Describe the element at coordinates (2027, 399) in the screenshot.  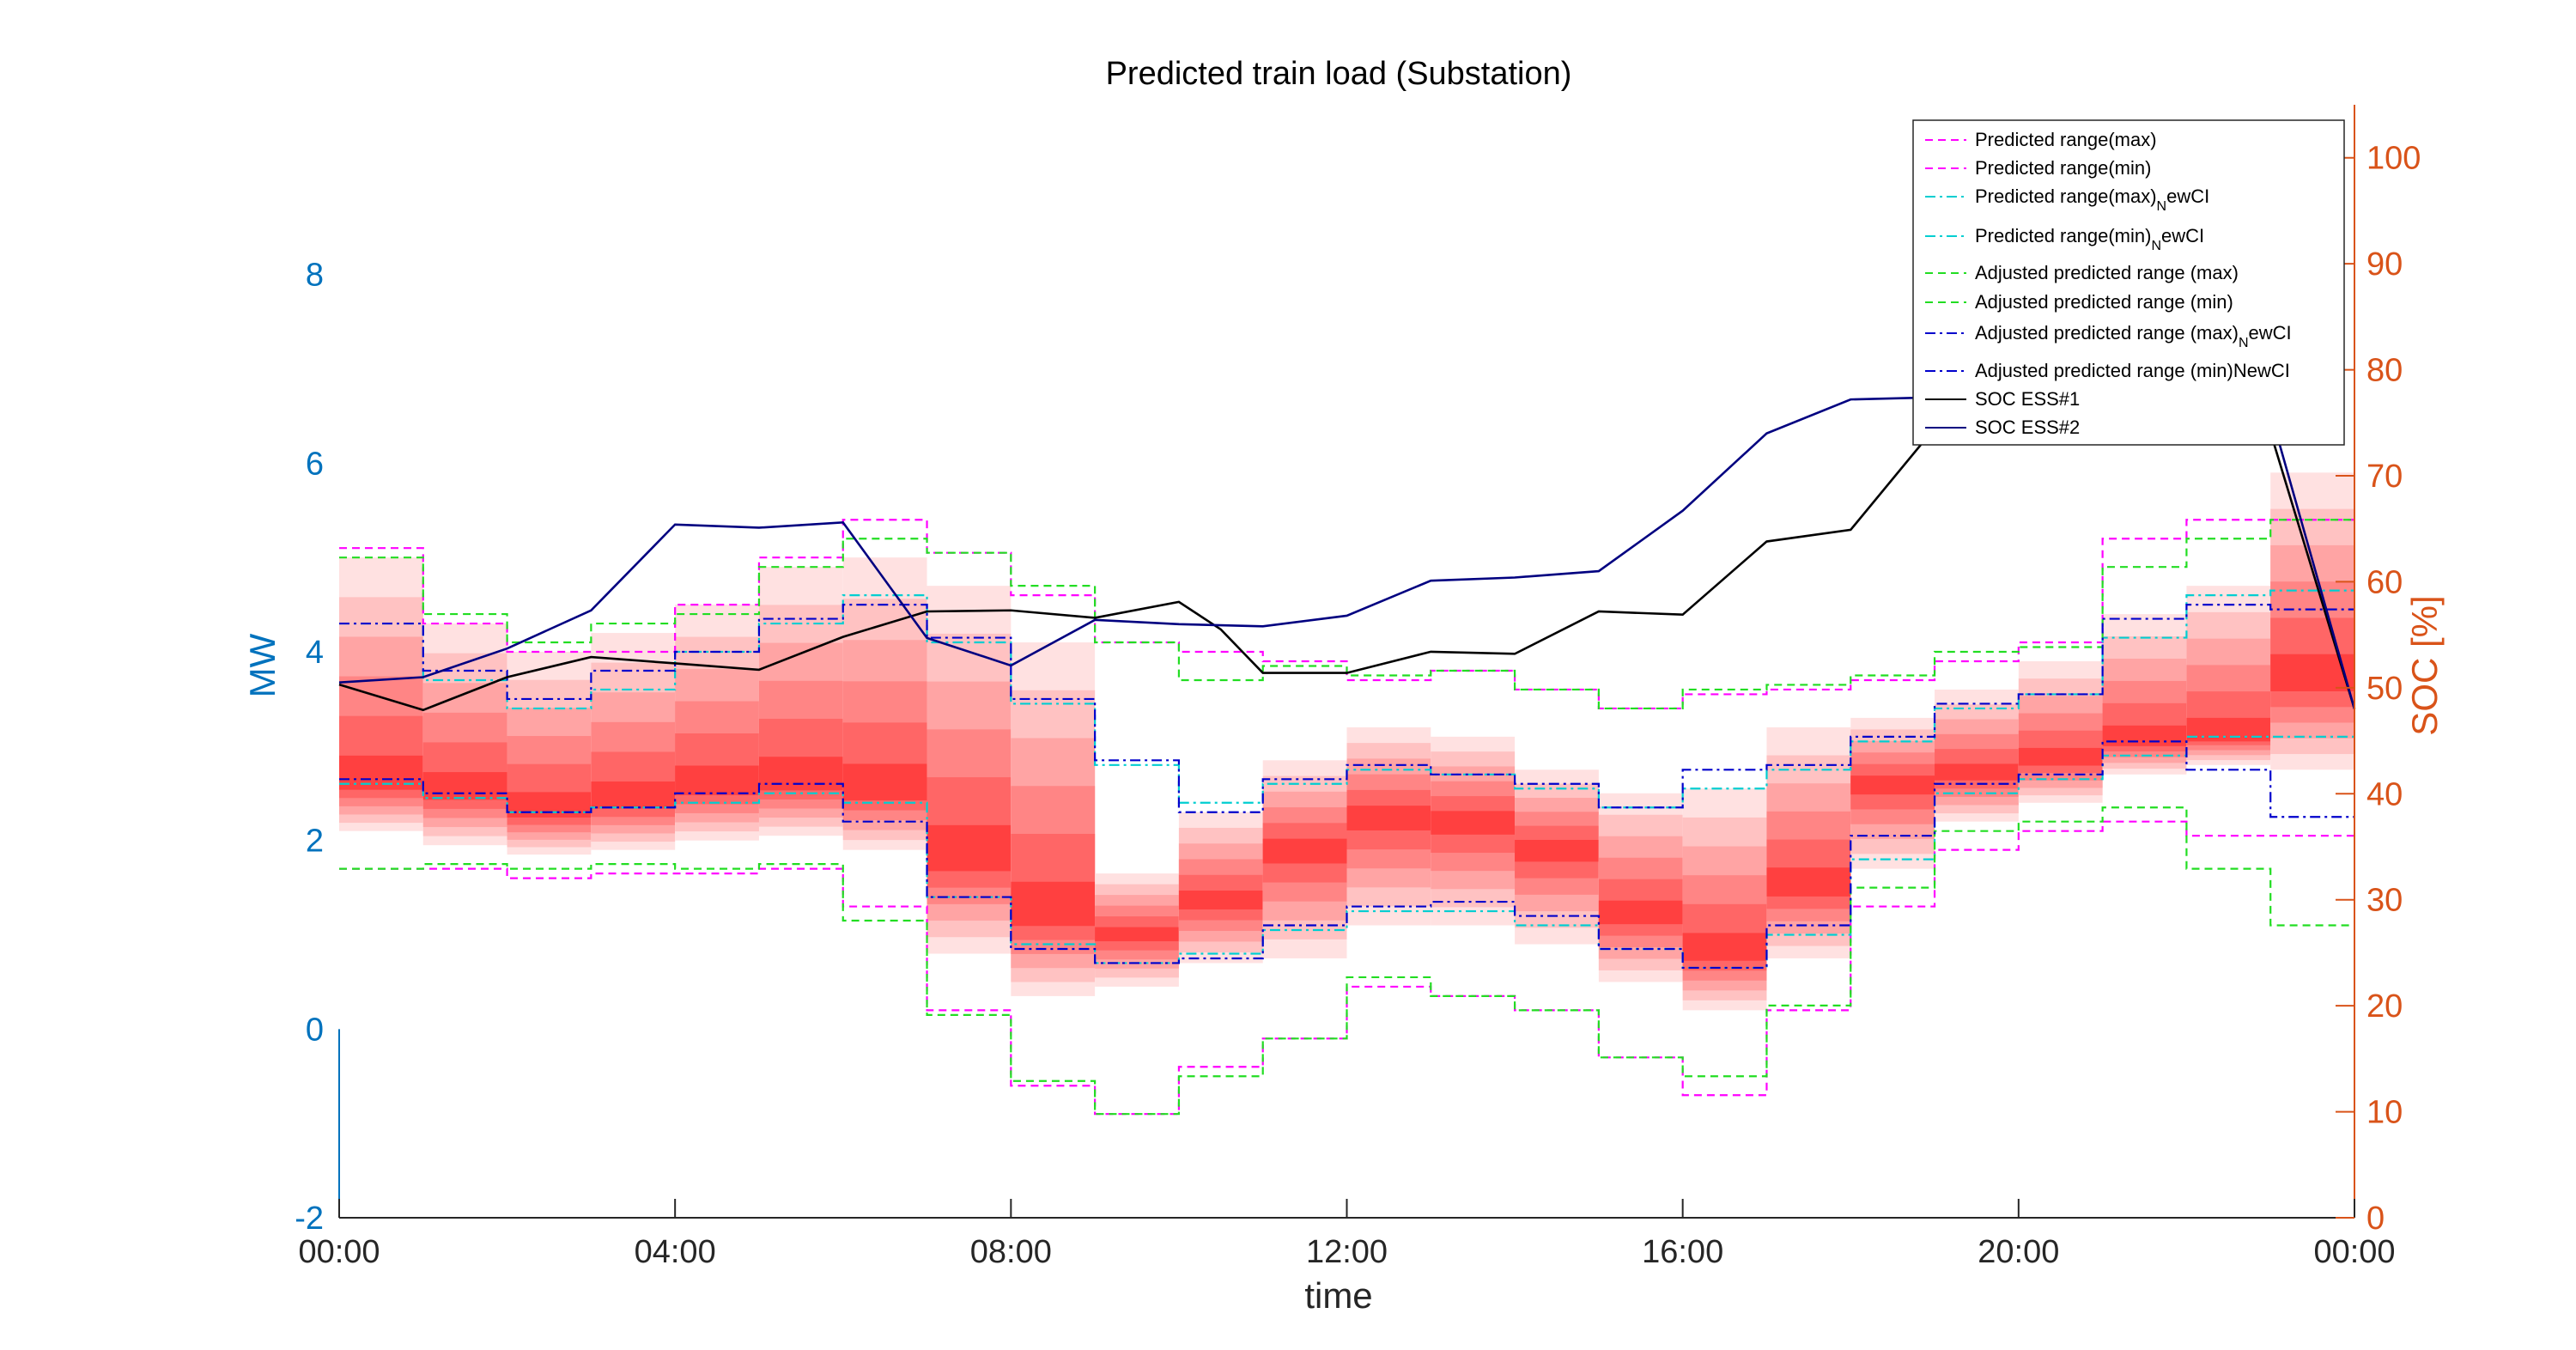
I see `legend-label: SOC ESS#1` at that location.